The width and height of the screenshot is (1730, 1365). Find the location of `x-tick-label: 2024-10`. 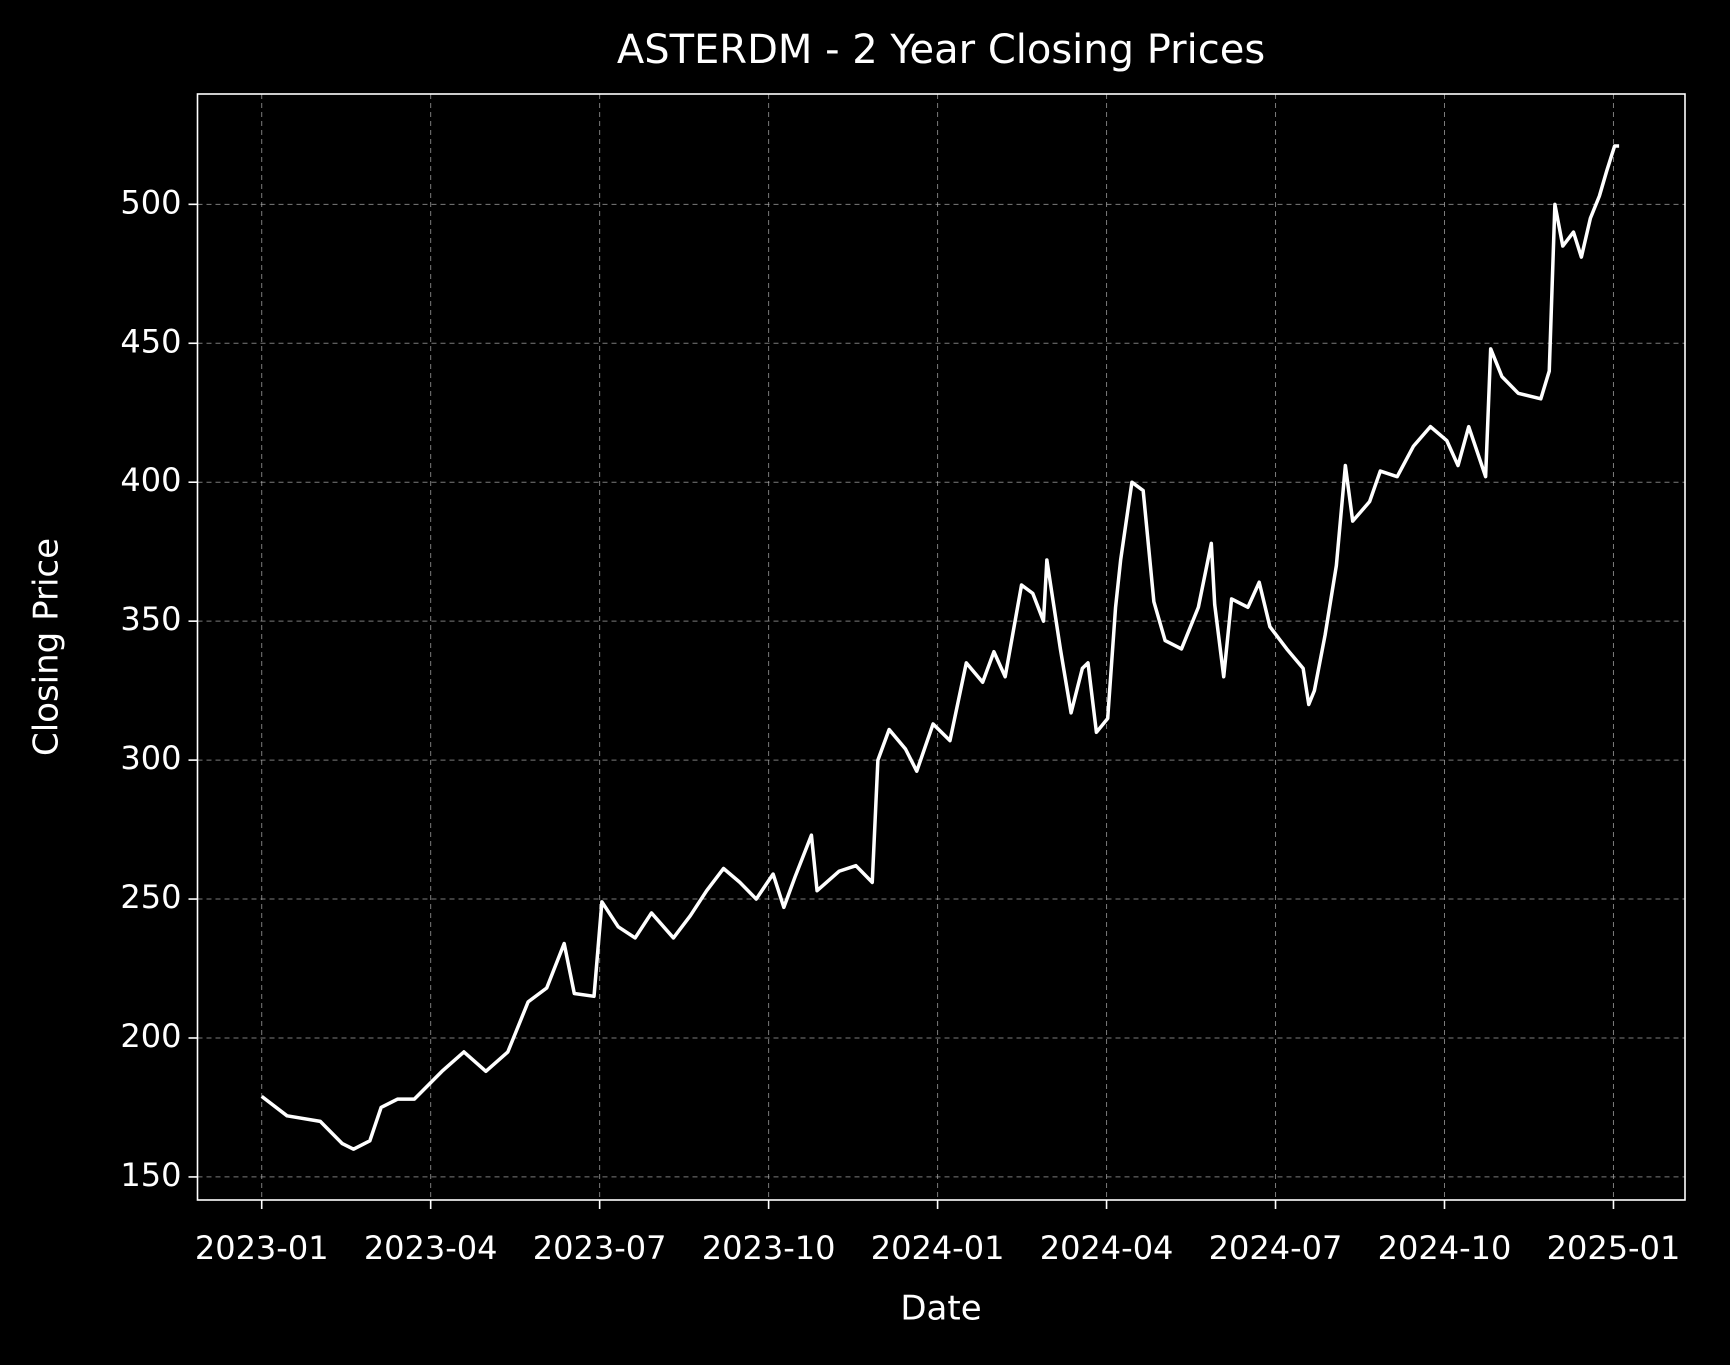

x-tick-label: 2024-10 is located at coordinates (1445, 1248).